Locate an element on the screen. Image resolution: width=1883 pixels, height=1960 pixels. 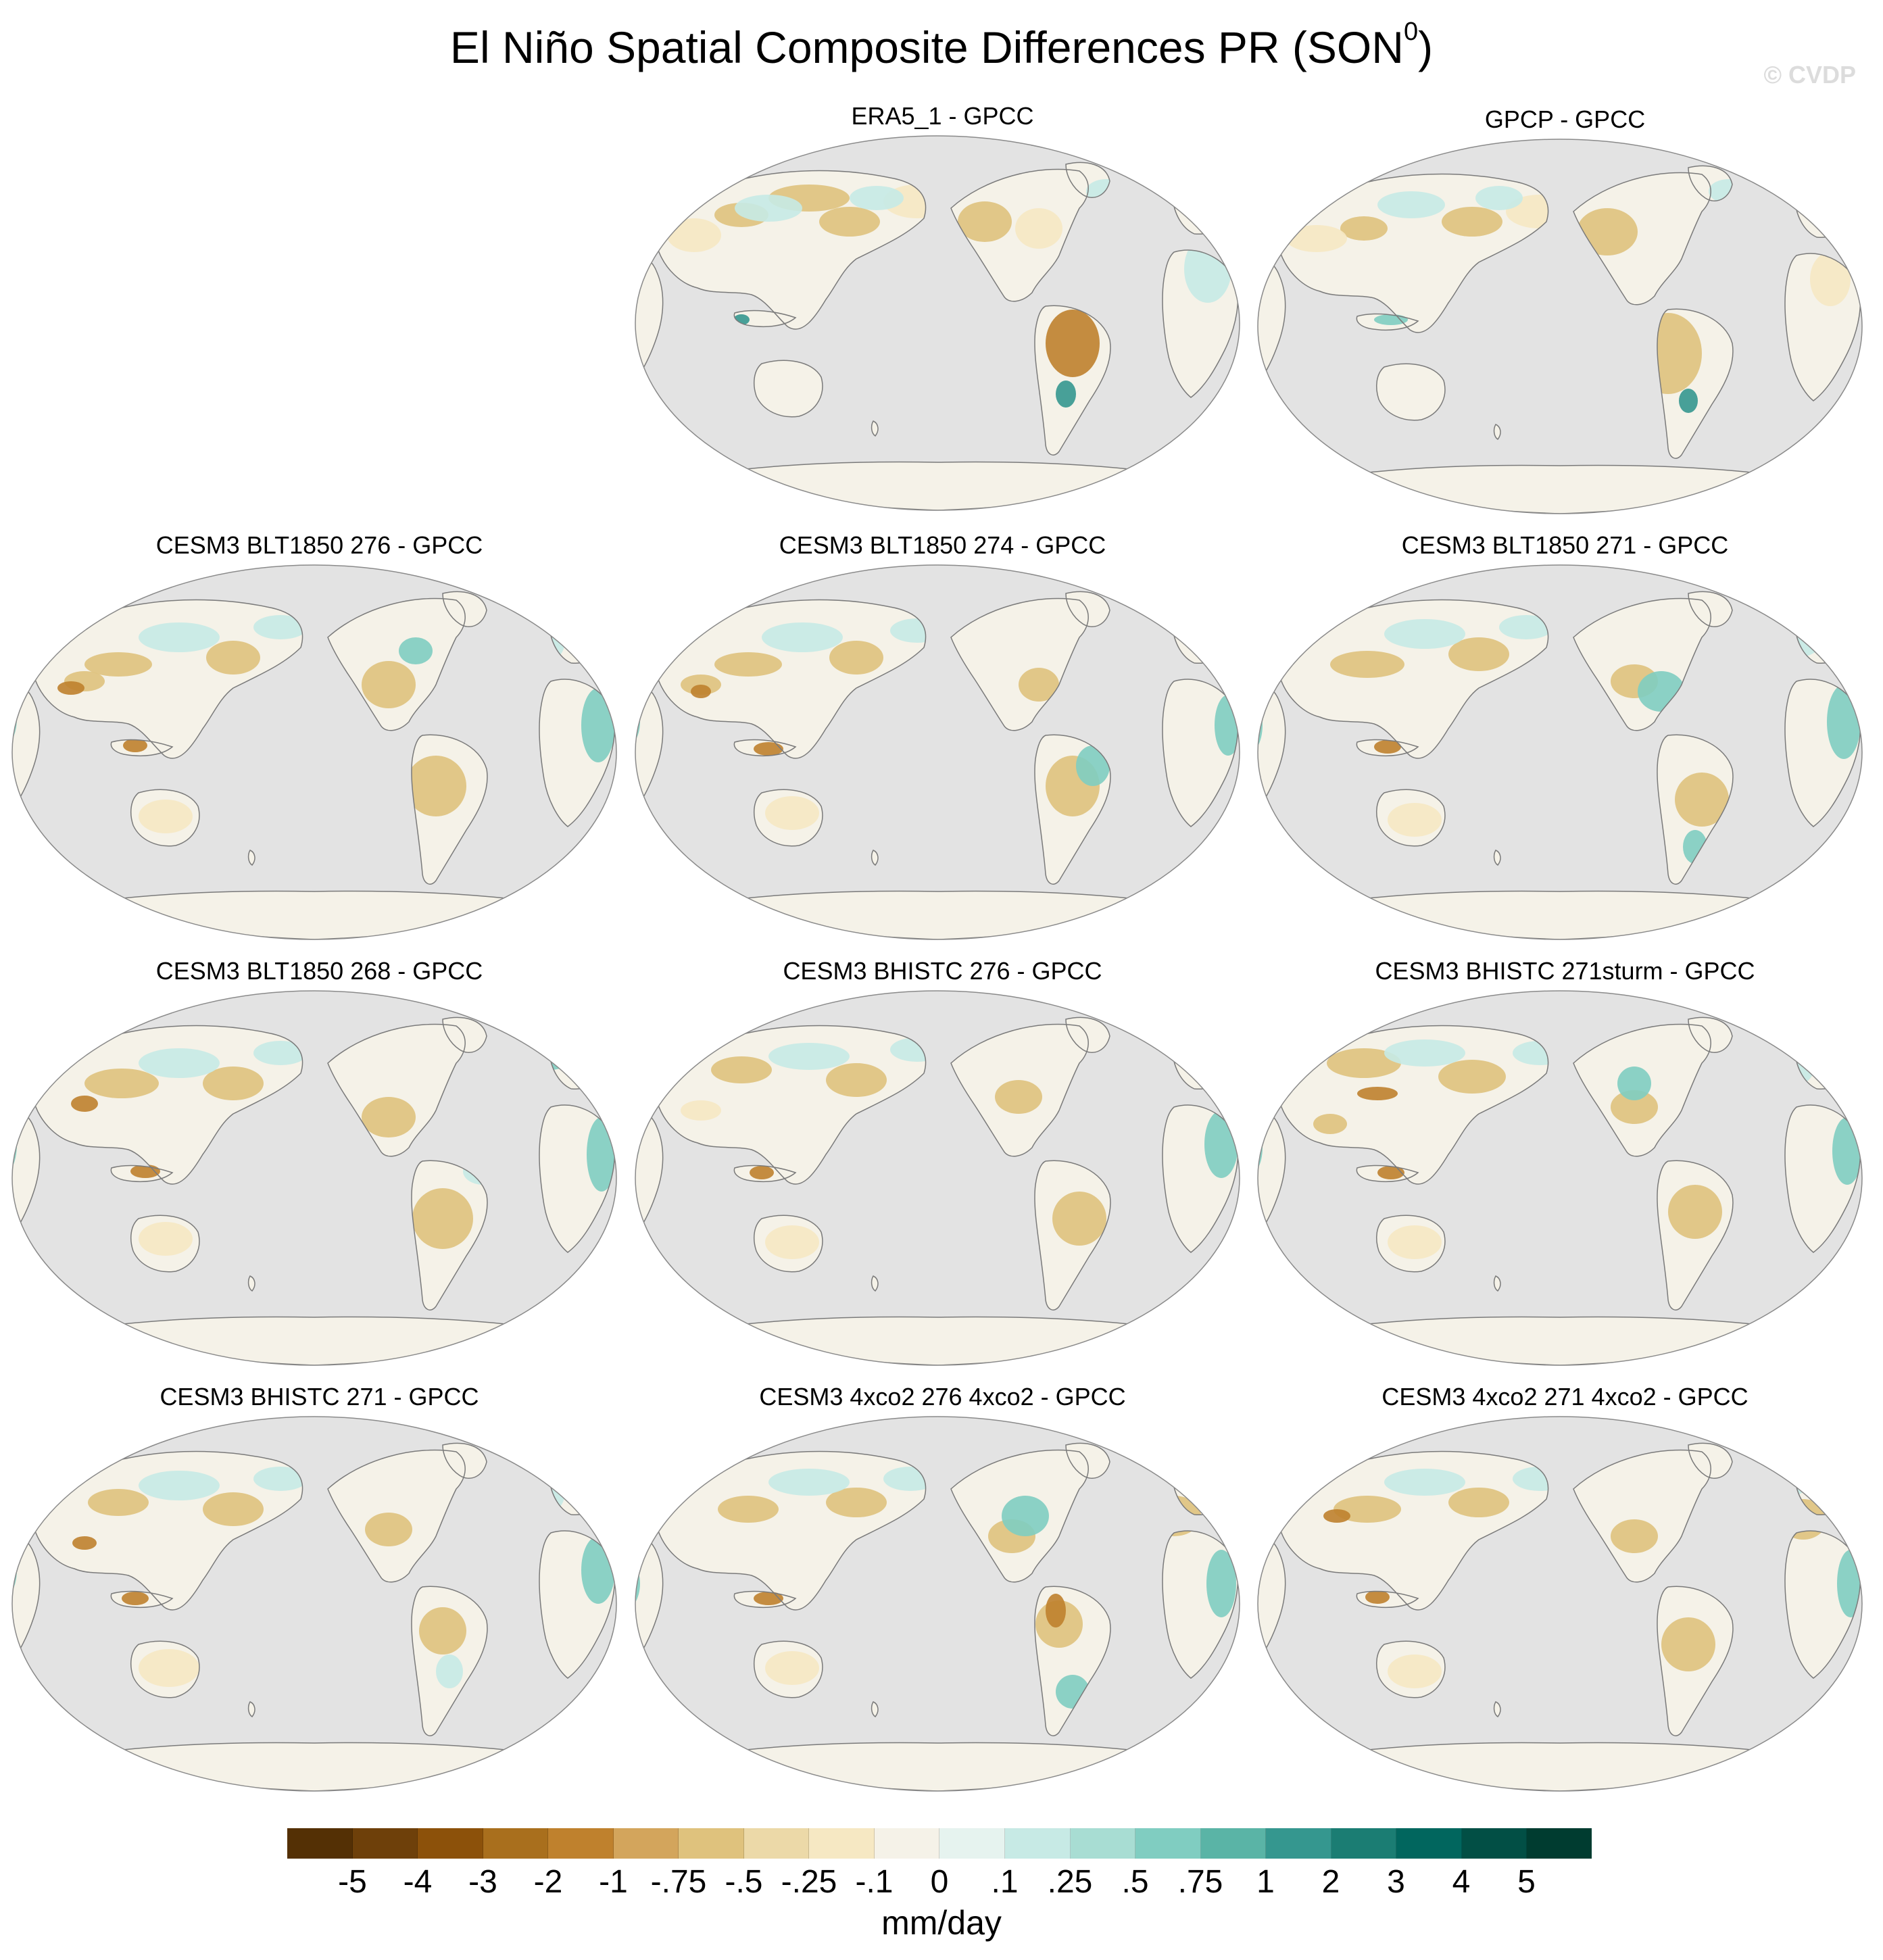
panel-title: CESM3 4xco2 271 4xco2 - GPCC is located at coordinates (1564, 1397).